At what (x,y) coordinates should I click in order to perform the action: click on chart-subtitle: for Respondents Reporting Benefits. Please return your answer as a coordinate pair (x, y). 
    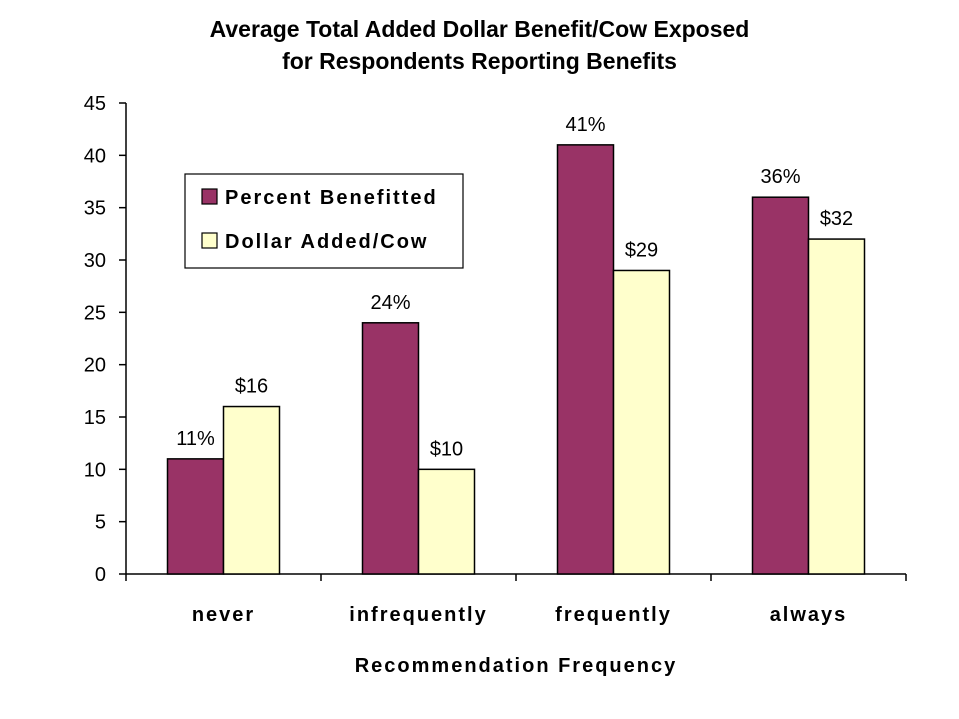
    Looking at the image, I should click on (479, 61).